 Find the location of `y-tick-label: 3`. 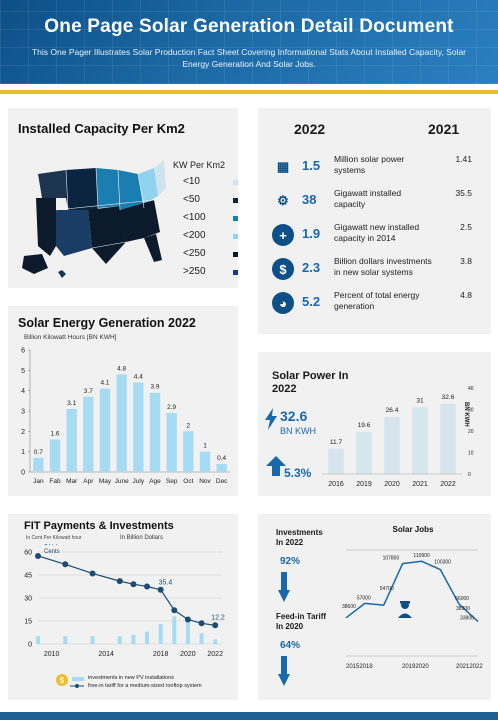

y-tick-label: 3 is located at coordinates (23, 412).